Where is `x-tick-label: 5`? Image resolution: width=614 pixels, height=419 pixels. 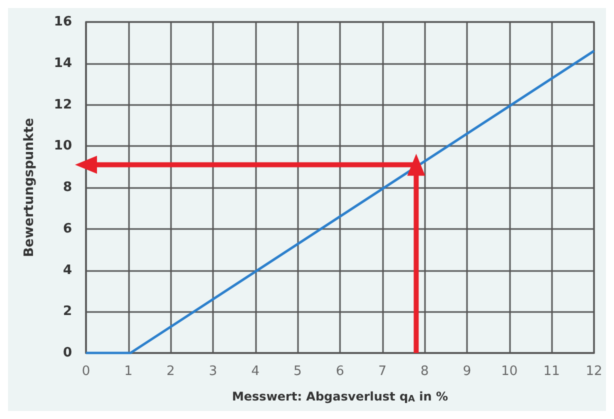
x-tick-label: 5 is located at coordinates (298, 371).